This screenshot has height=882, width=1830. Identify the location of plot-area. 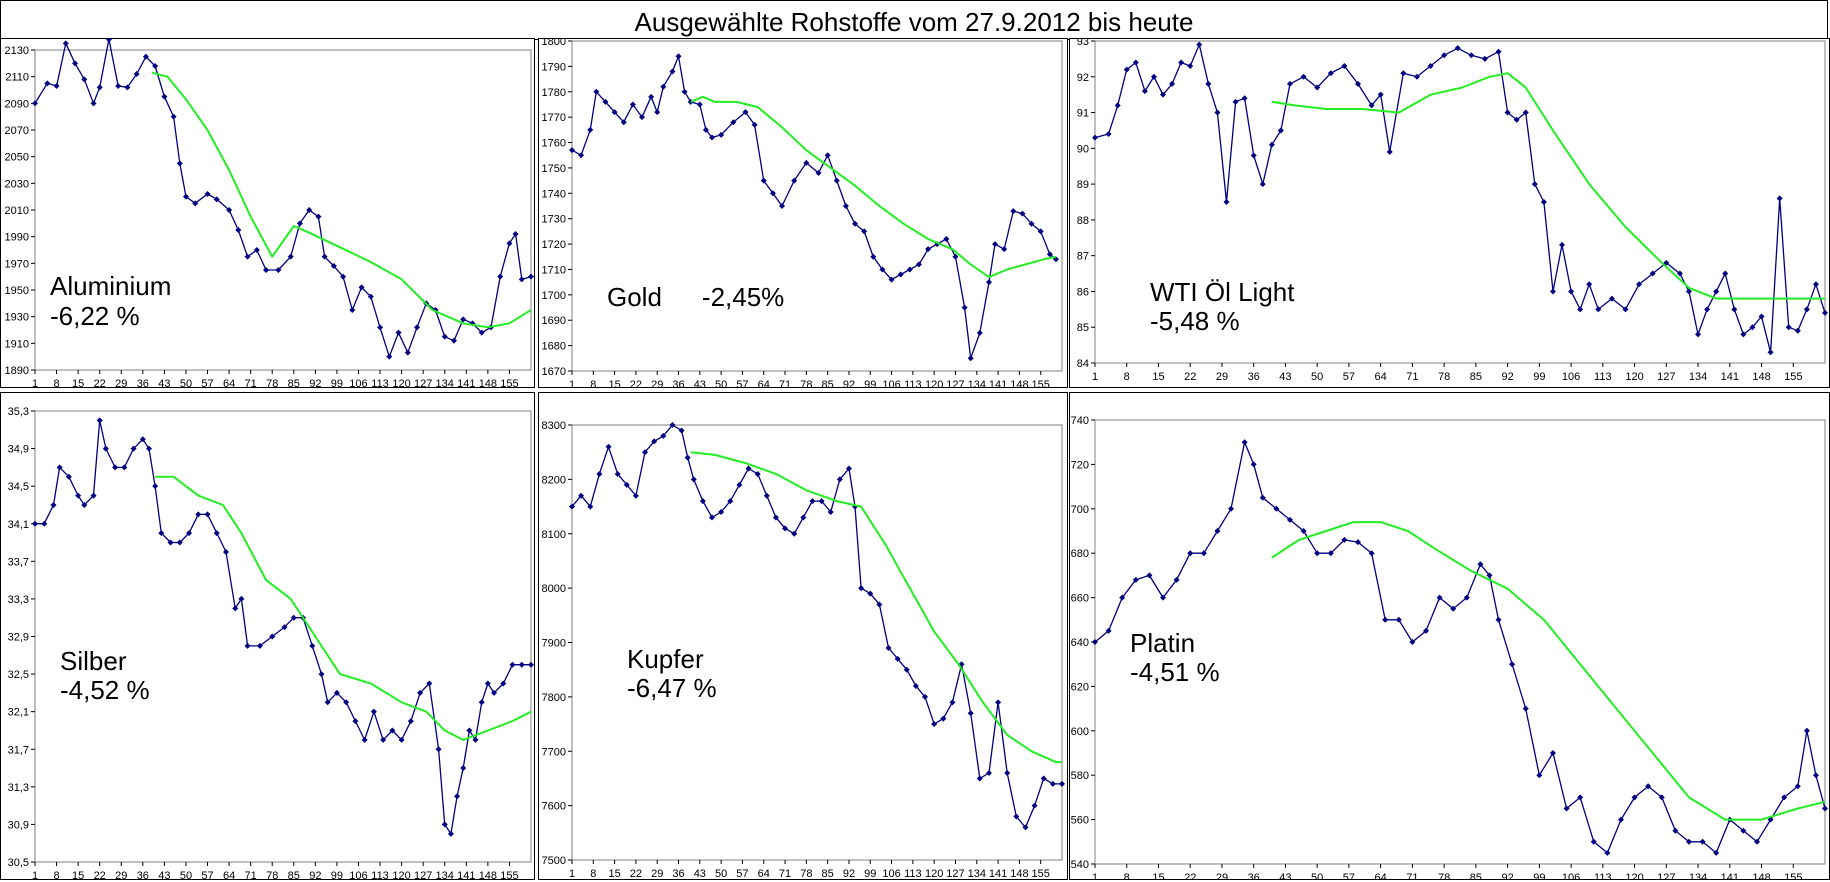
(1460, 202).